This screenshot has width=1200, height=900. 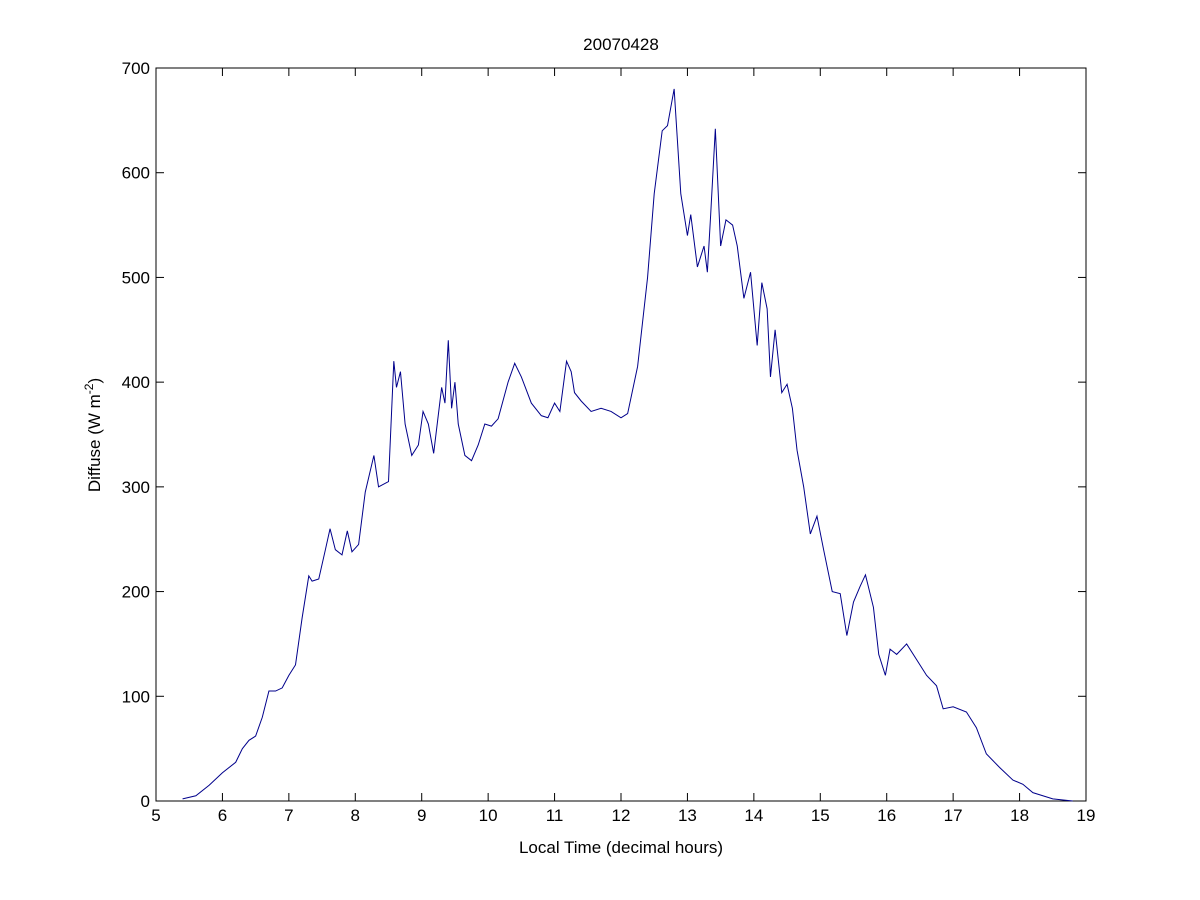 I want to click on y-label-sup: -2, so click(x=89, y=388).